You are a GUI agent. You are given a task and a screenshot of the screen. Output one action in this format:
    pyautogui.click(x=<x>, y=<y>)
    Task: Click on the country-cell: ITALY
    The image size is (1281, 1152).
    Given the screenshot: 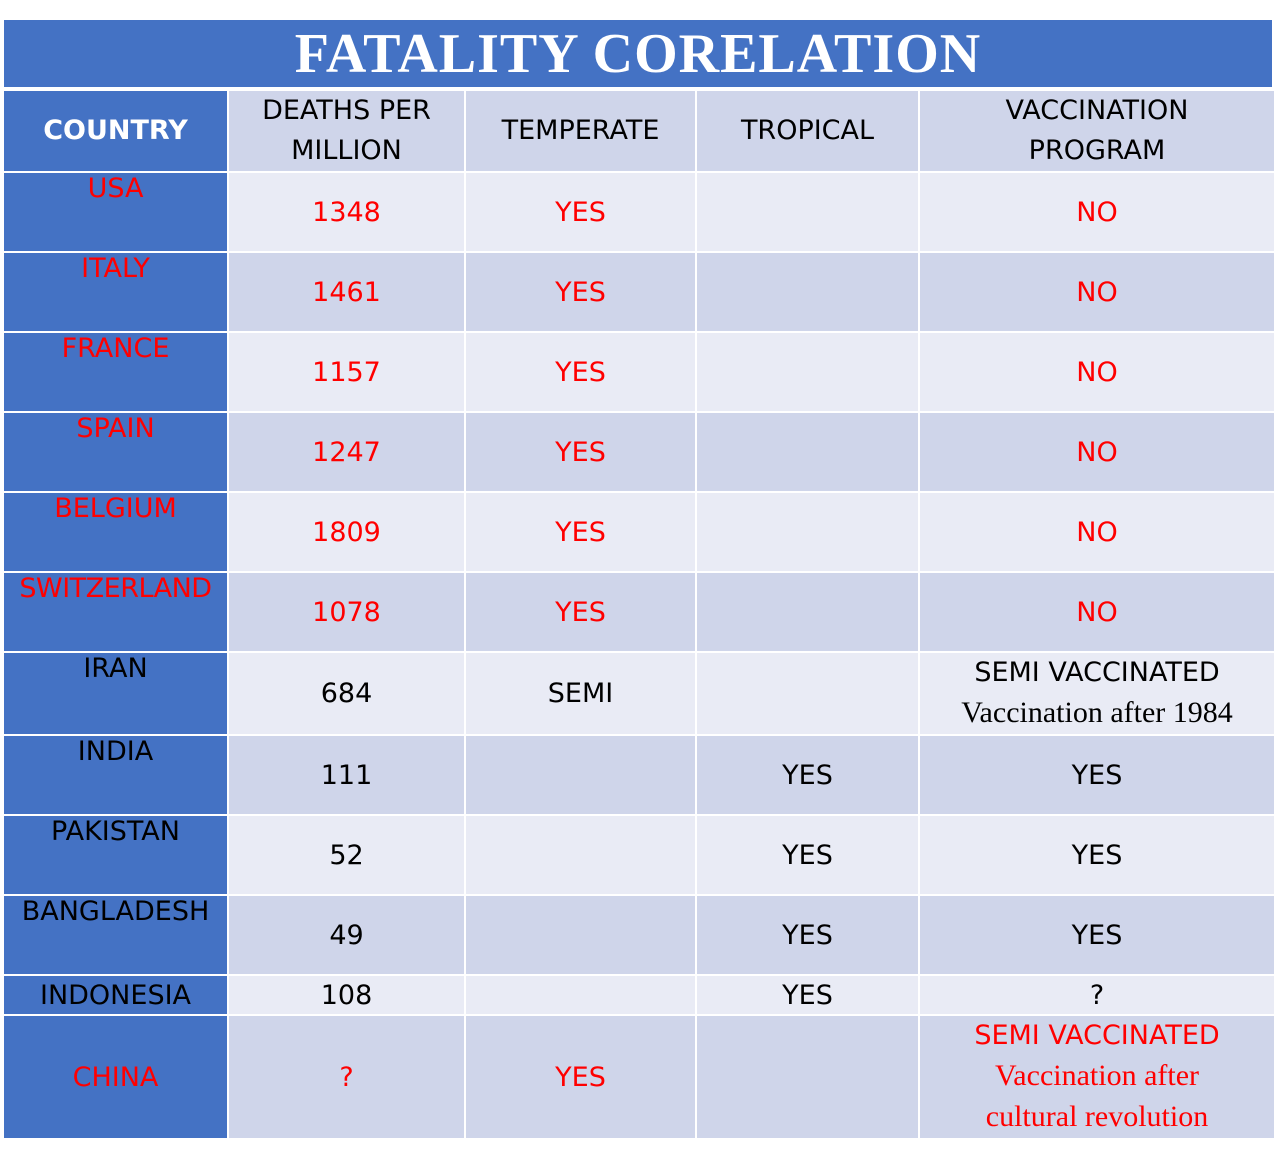 What is the action you would take?
    pyautogui.click(x=115, y=292)
    